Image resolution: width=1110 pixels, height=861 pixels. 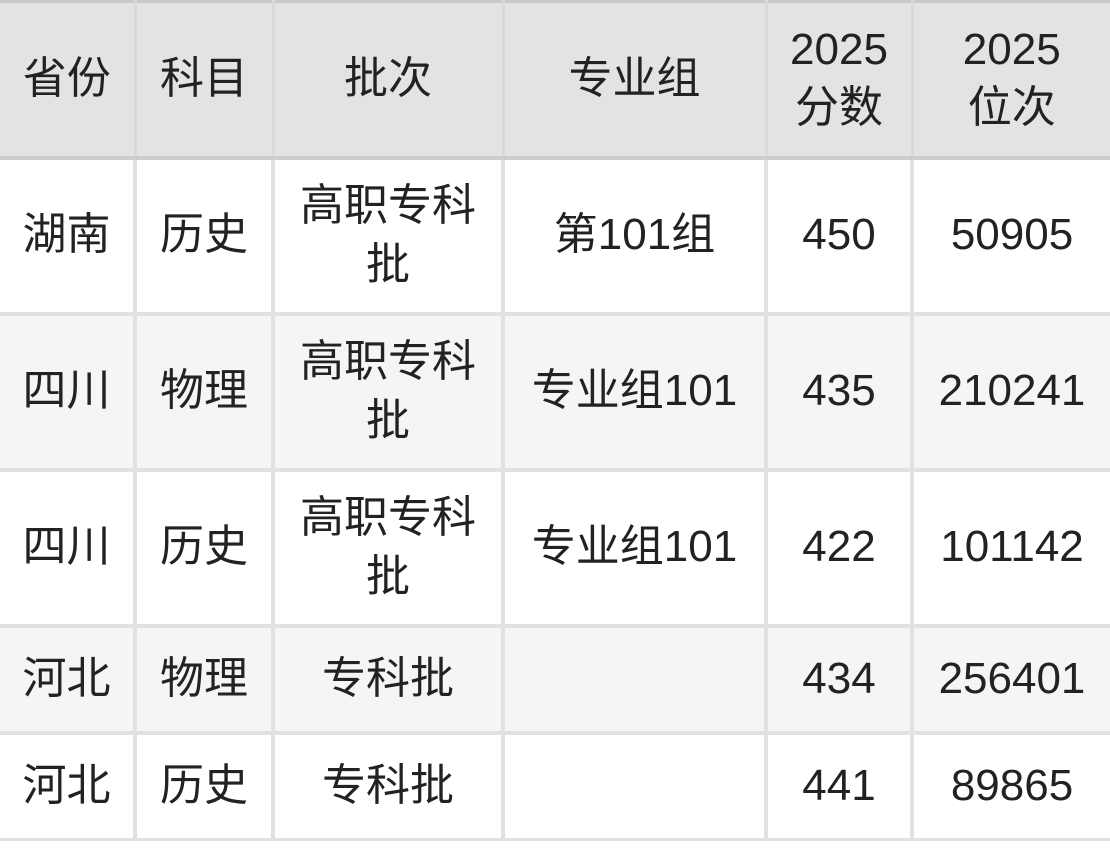 I want to click on cell-2025-rank: 256401, so click(x=1010, y=678).